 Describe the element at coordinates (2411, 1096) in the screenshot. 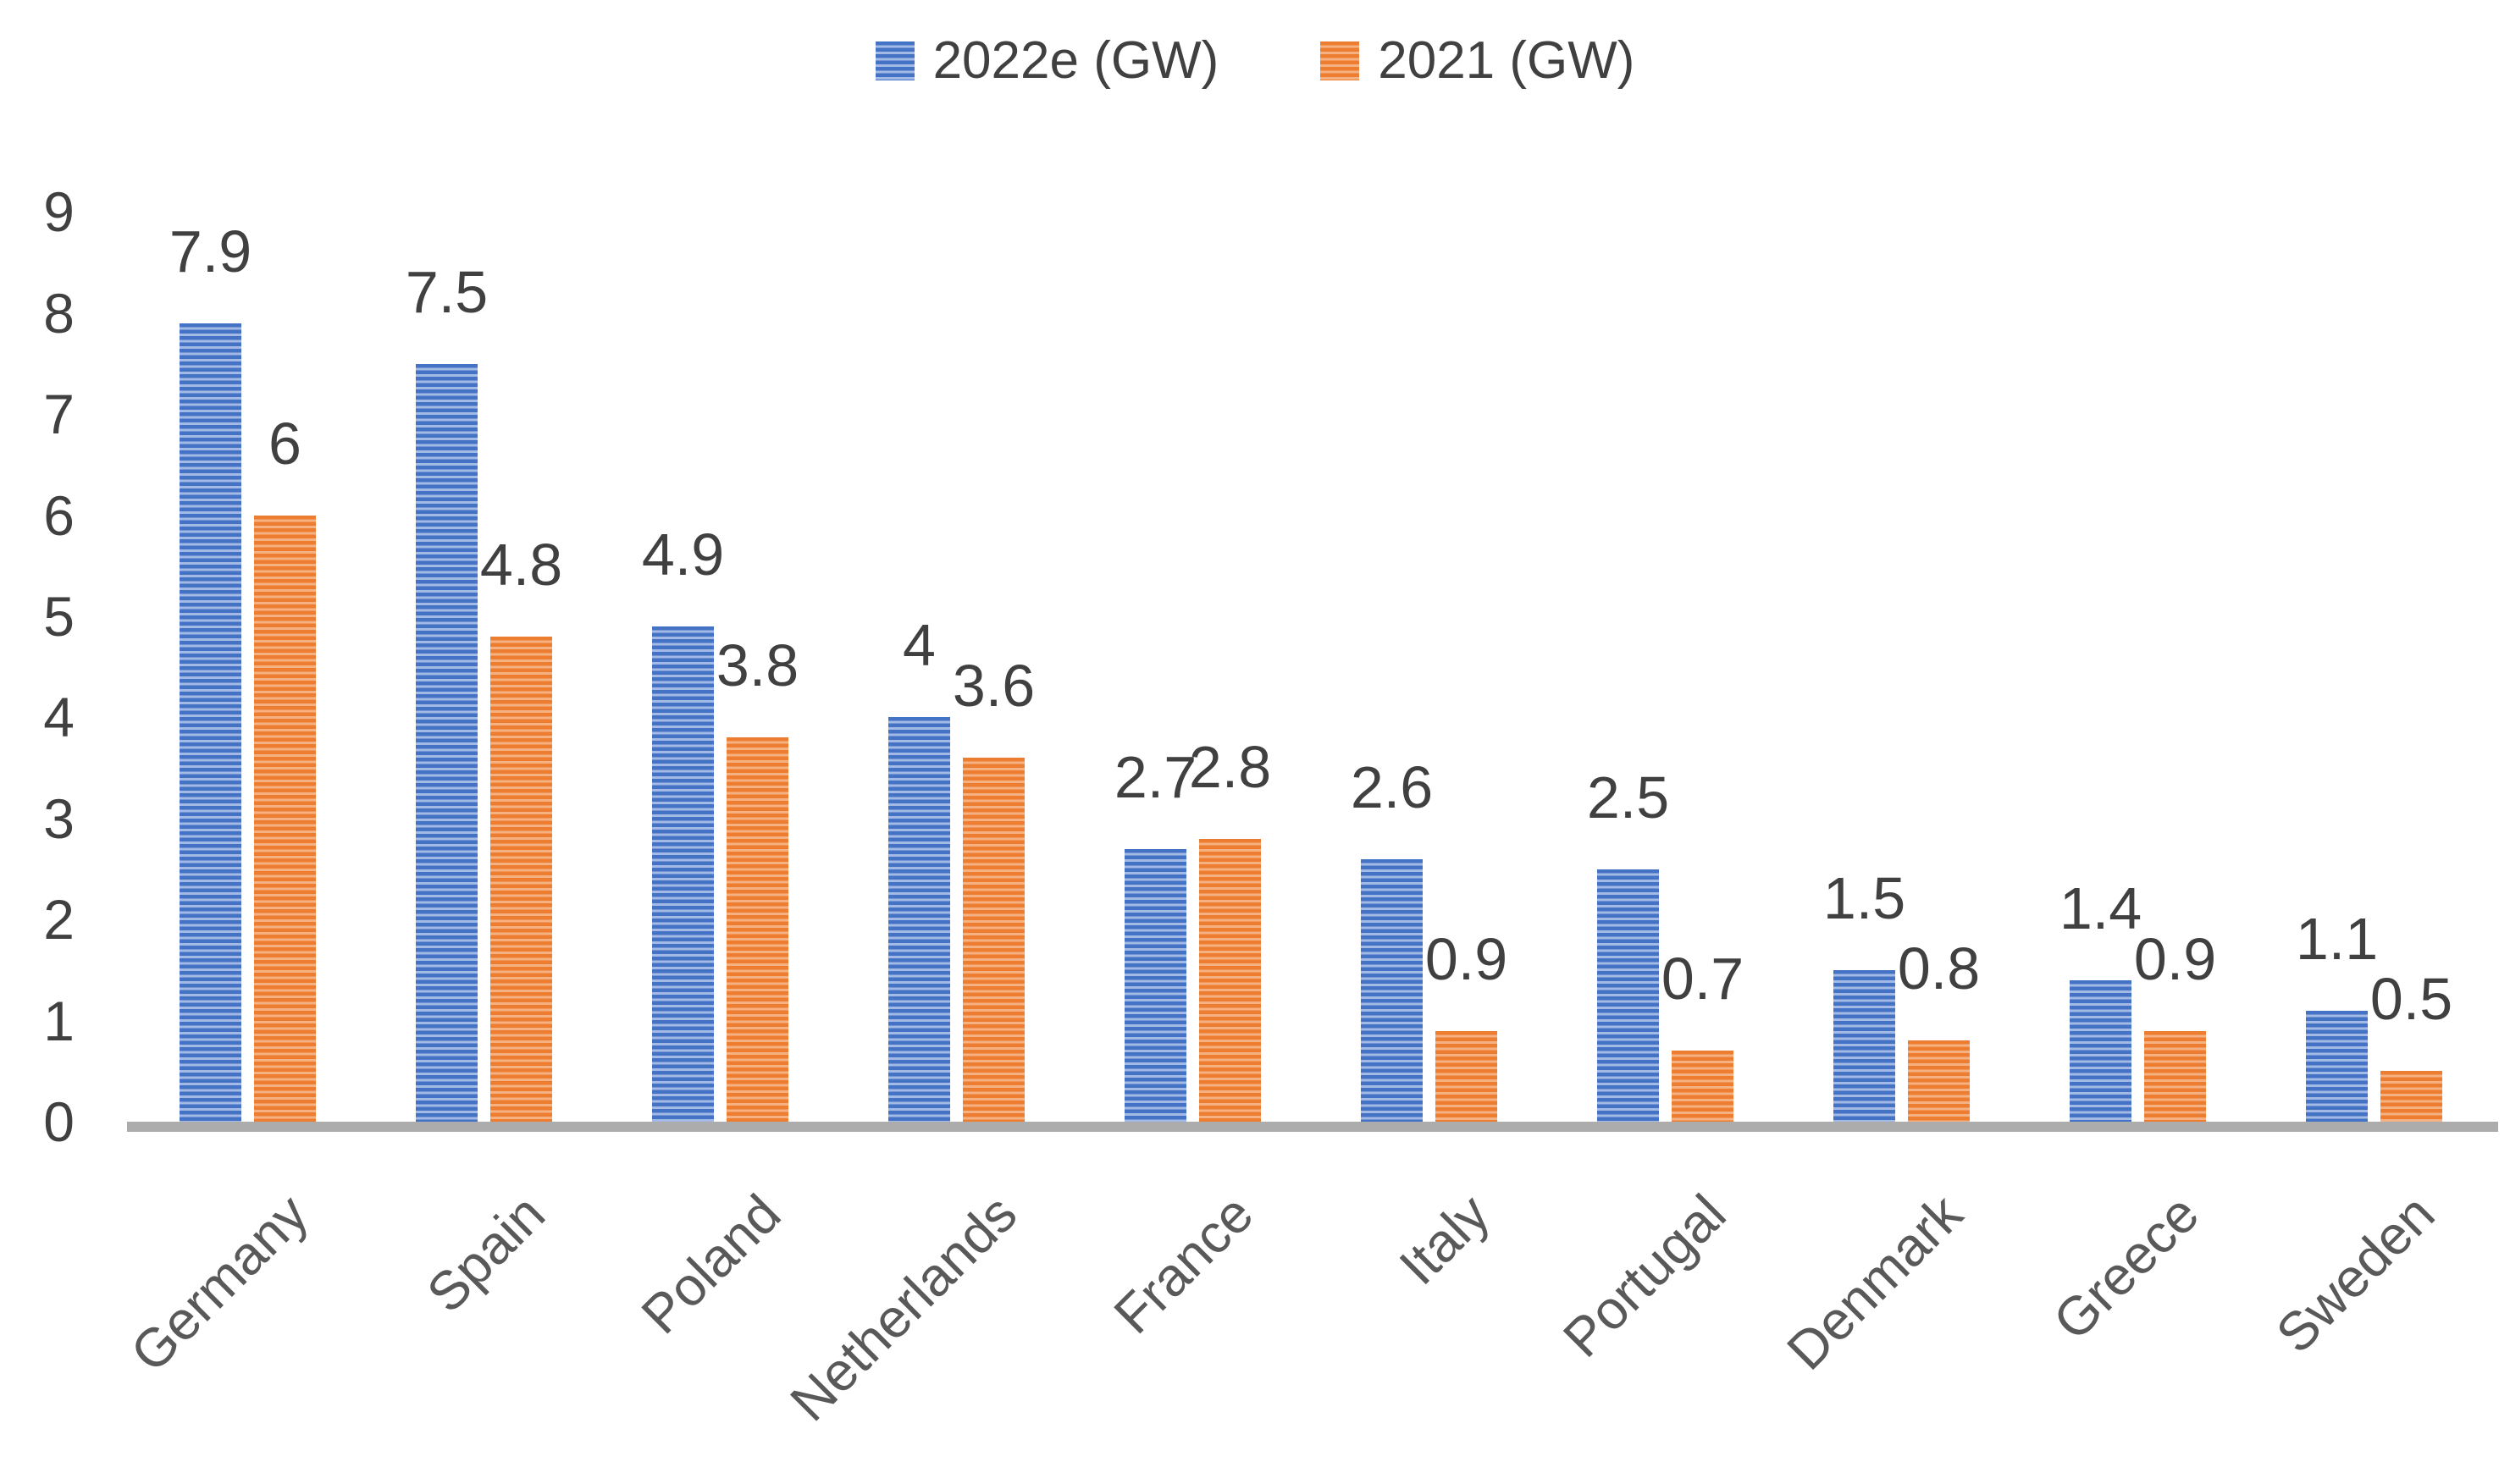

I see `bar-2021-sweden` at that location.